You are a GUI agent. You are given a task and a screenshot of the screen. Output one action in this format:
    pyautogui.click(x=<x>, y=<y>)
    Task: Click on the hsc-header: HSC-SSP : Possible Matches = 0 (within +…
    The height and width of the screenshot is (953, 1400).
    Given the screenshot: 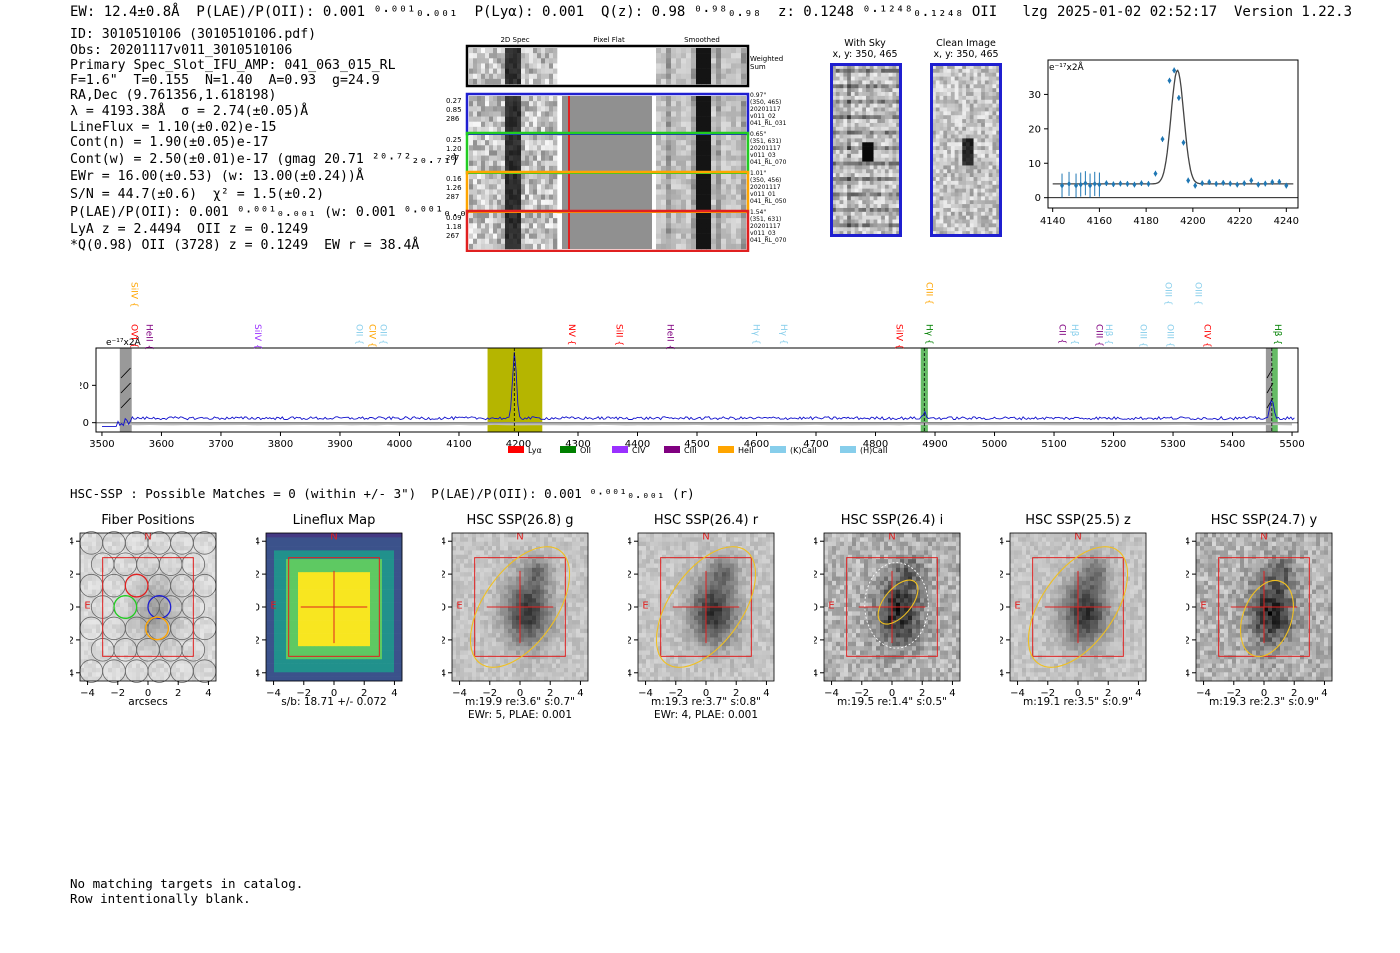 What is the action you would take?
    pyautogui.click(x=382, y=493)
    